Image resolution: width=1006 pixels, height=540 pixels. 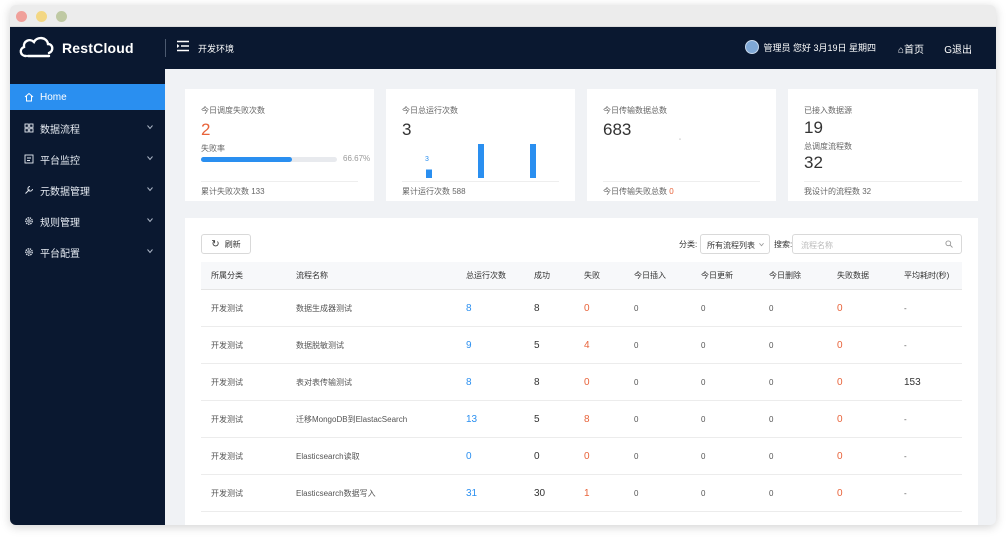 What do you see at coordinates (183, 46) in the screenshot?
I see `menu-toggle-icon` at bounding box center [183, 46].